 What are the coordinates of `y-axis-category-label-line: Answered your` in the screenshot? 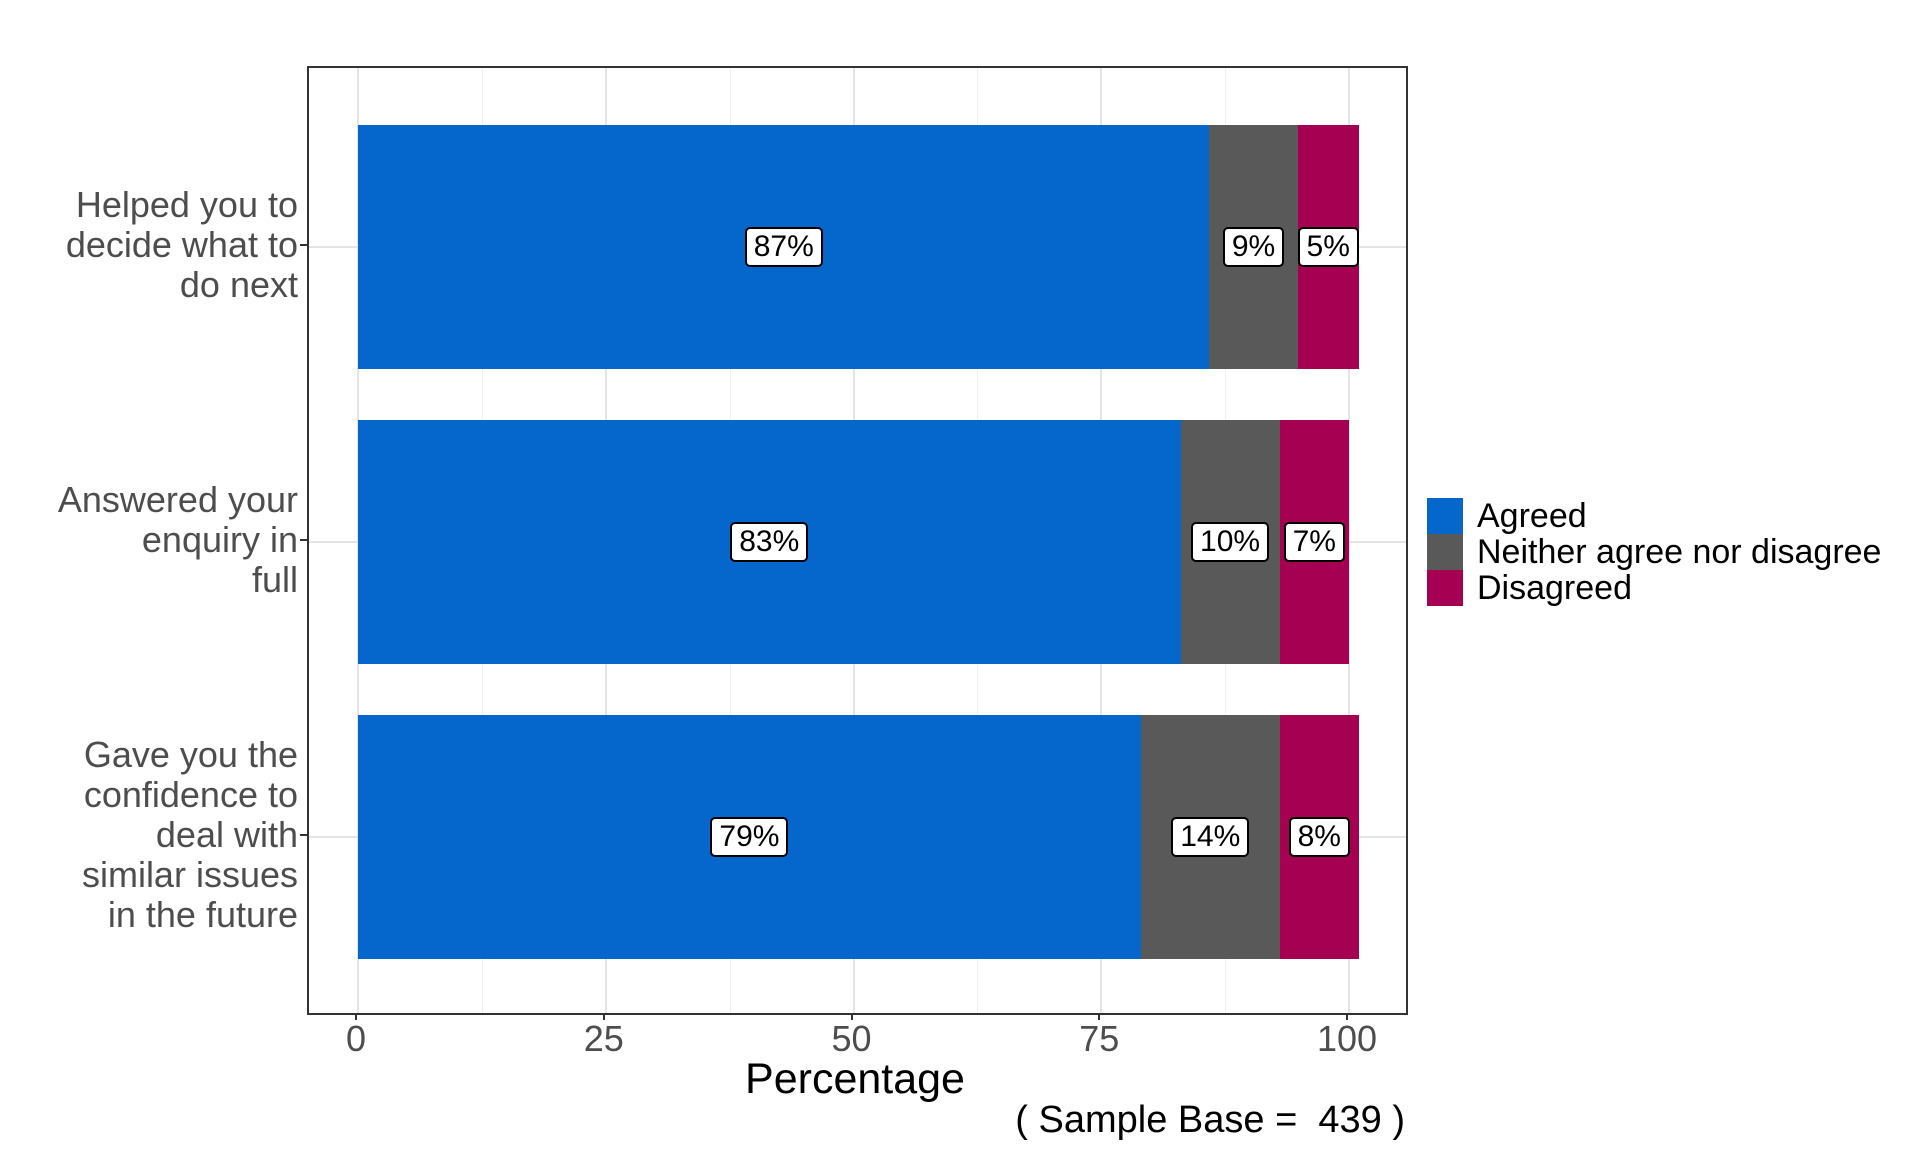 It's located at (177, 499).